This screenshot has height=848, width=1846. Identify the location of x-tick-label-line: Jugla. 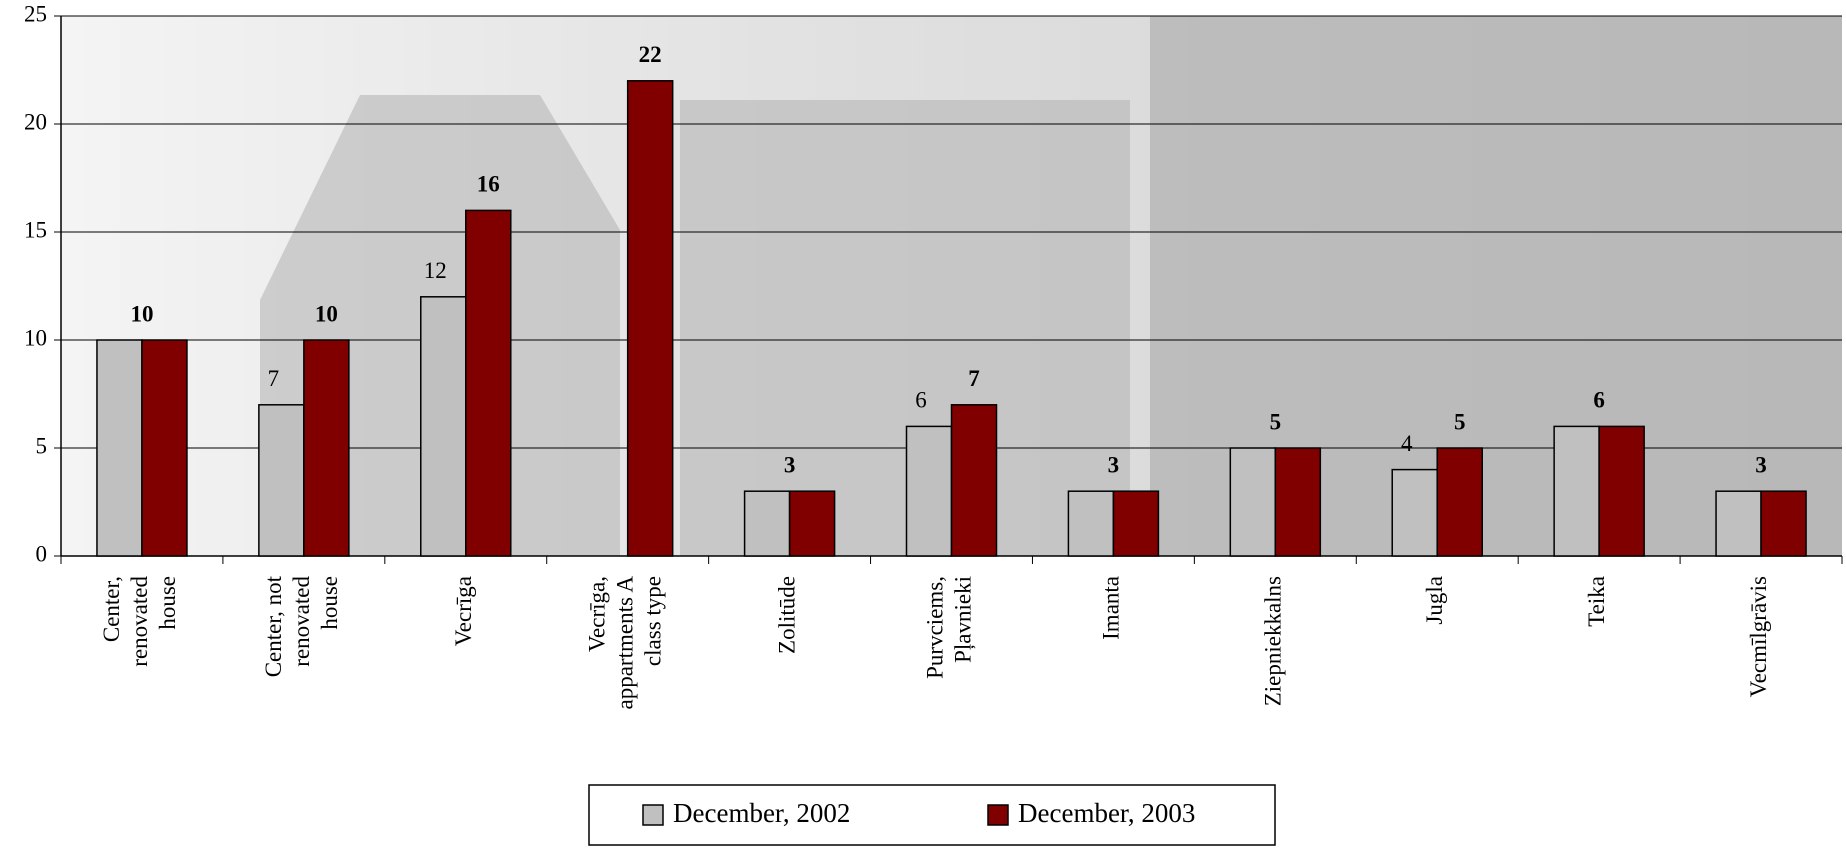
(1435, 600).